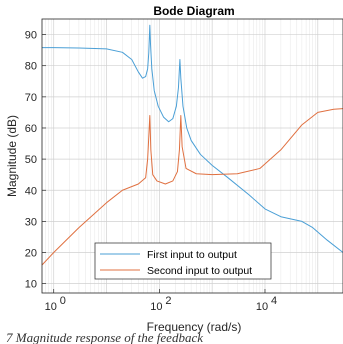 The width and height of the screenshot is (343, 344). Describe the element at coordinates (31, 129) in the screenshot. I see `y-tick-label: 60` at that location.